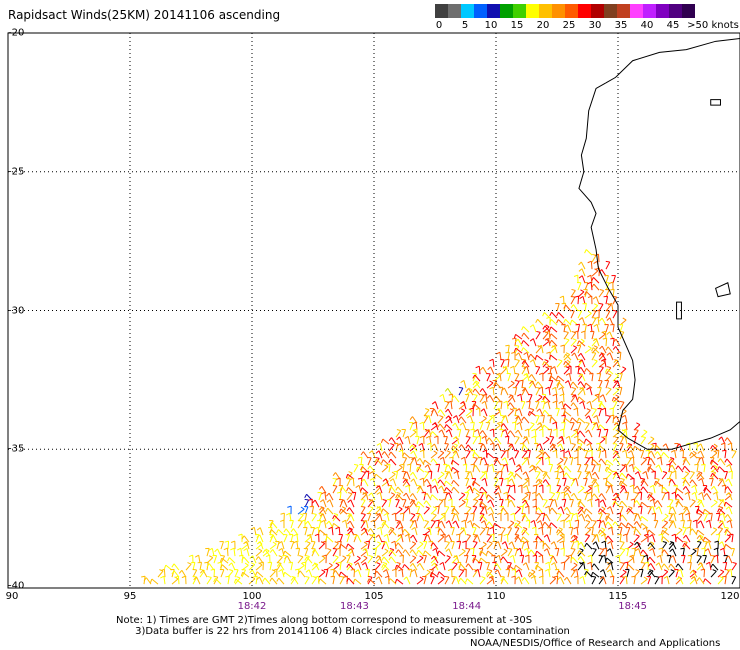 This screenshot has width=740, height=650. What do you see at coordinates (618, 596) in the screenshot?
I see `longitude-label: 115` at bounding box center [618, 596].